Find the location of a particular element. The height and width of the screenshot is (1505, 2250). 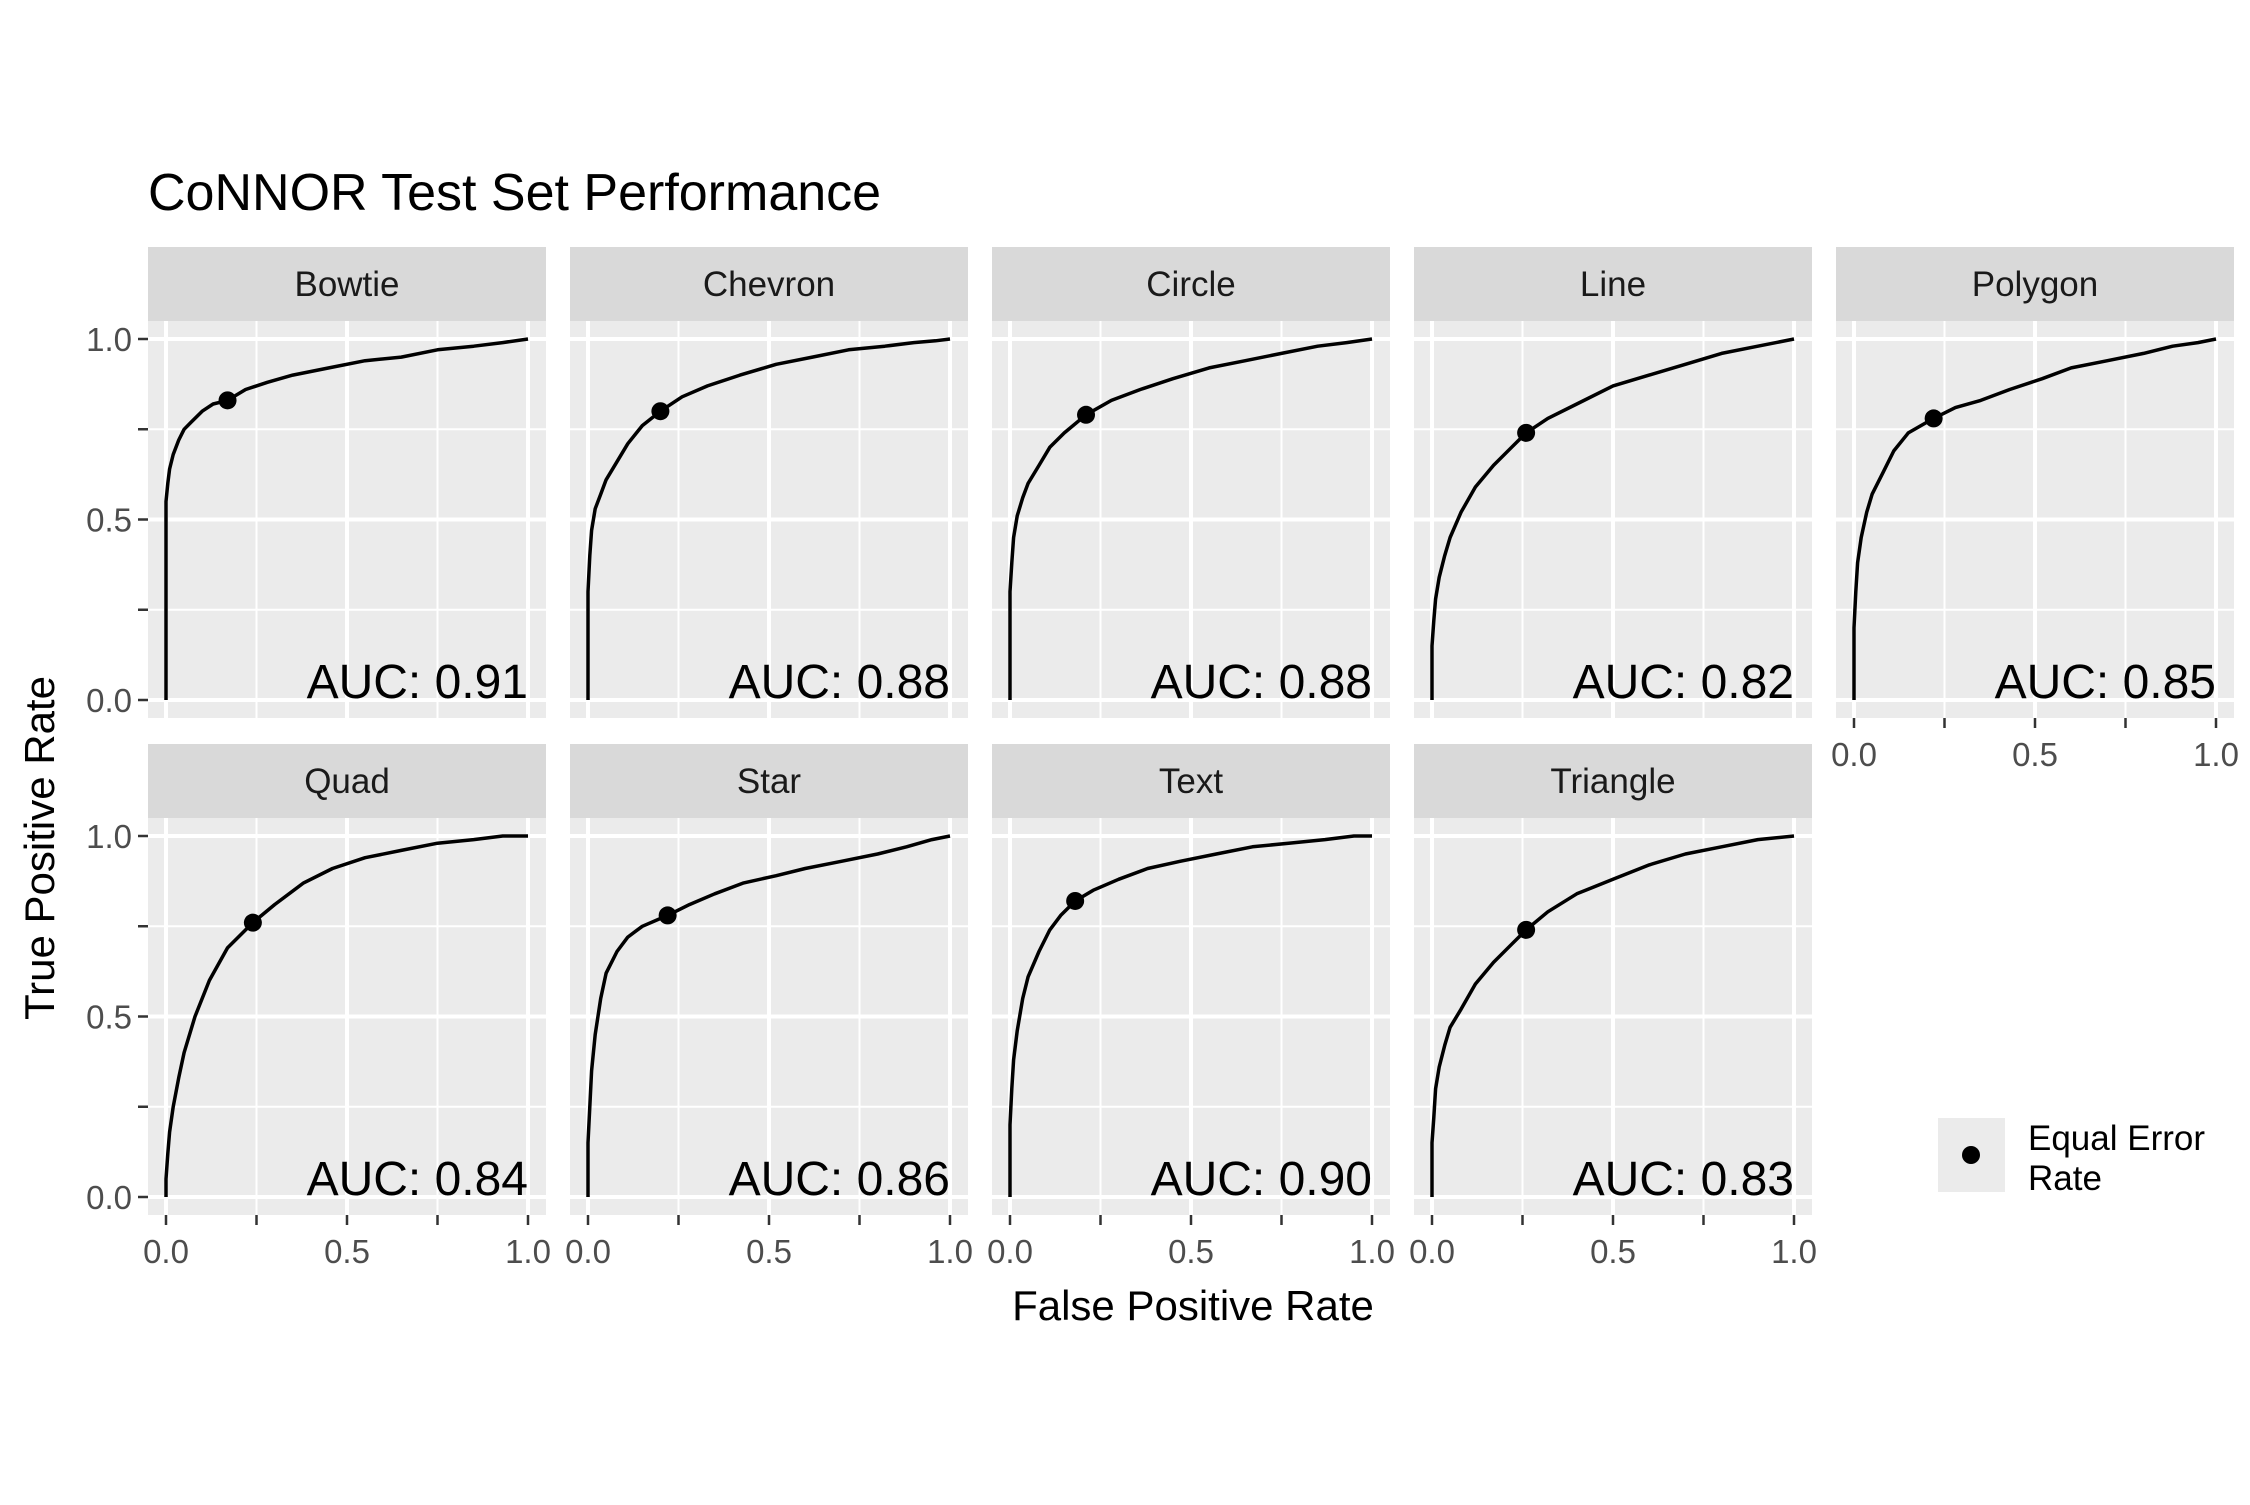

panel-line: Line AUC: 0.82 is located at coordinates (1613, 482).